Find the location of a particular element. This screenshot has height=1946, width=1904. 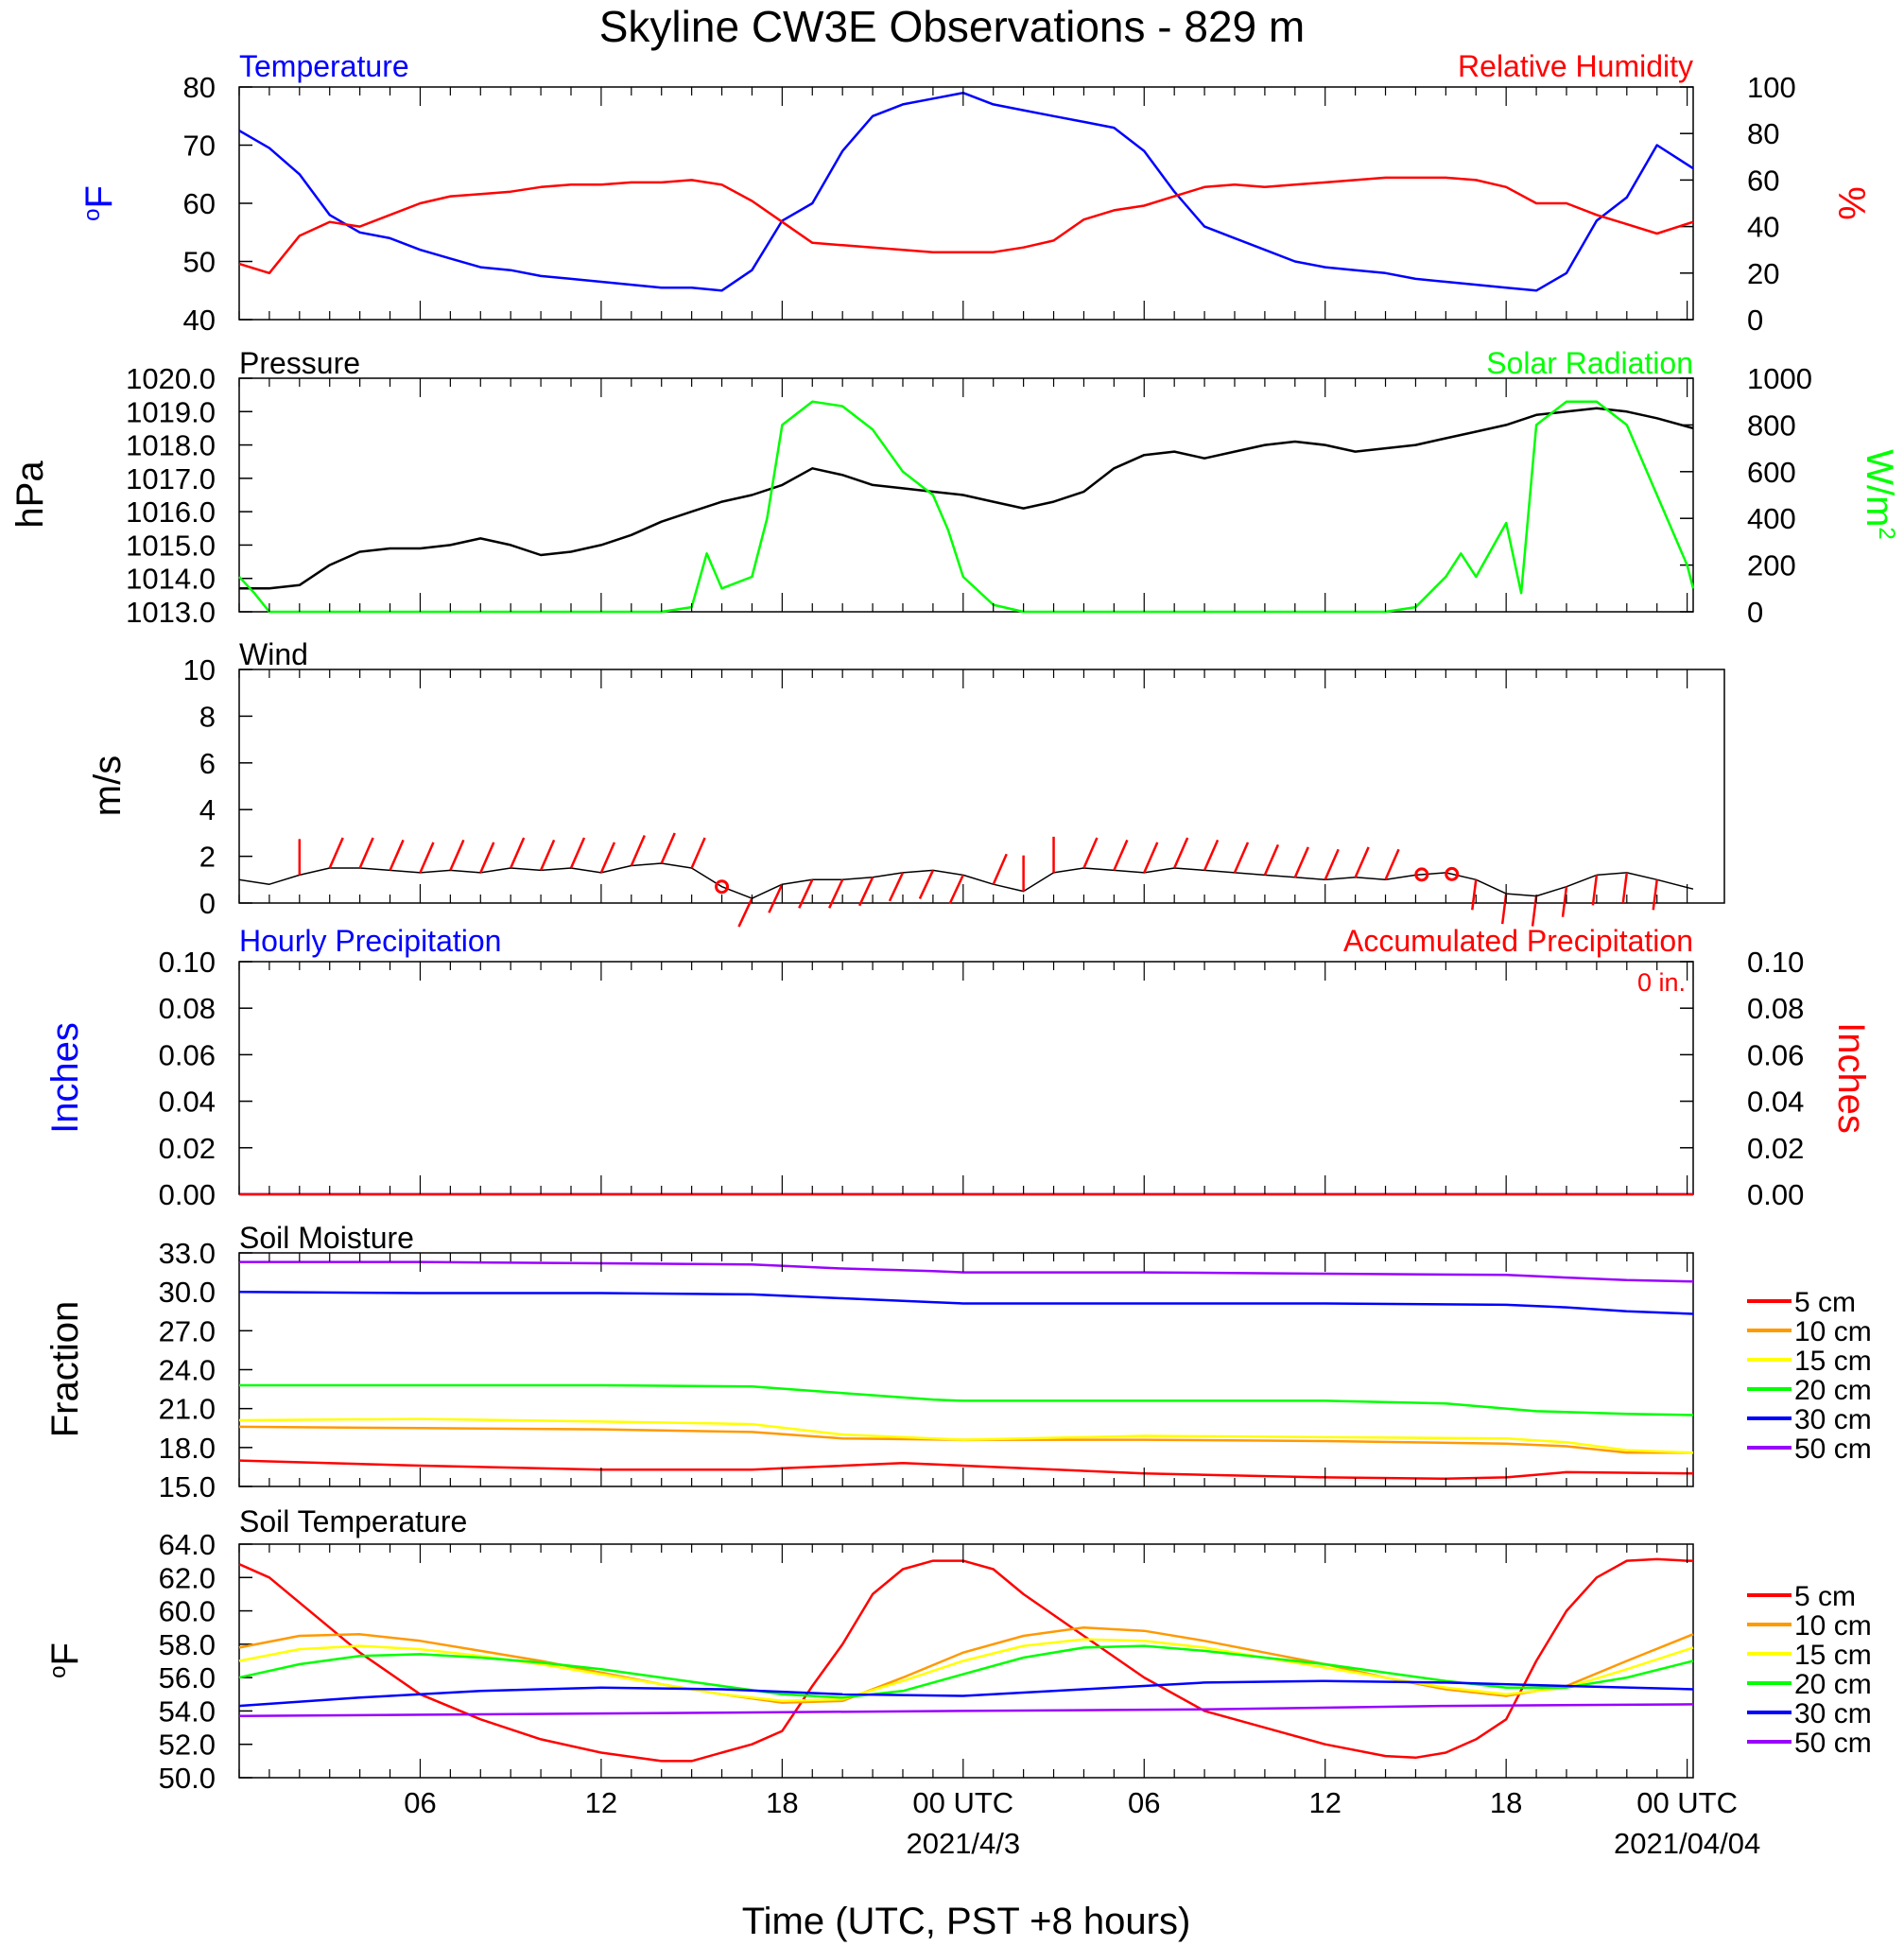

legend-label: 10 cm is located at coordinates (1833, 1332).